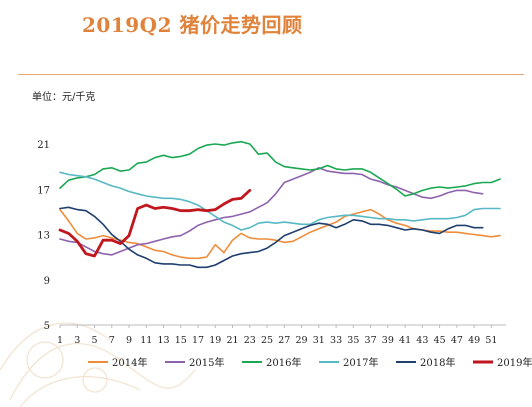  I want to click on legend-item-2014年: 2014年, so click(117, 362).